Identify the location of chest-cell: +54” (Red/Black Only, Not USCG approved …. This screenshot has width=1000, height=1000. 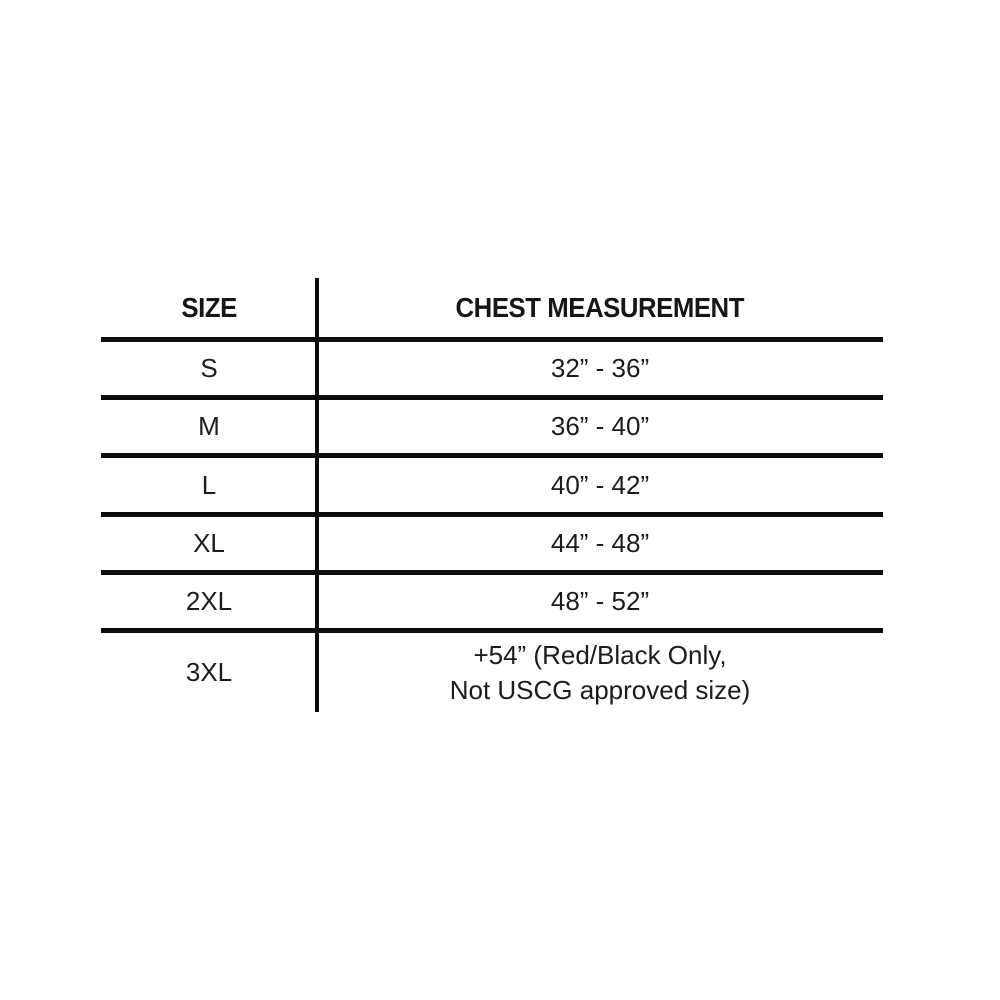
(600, 672).